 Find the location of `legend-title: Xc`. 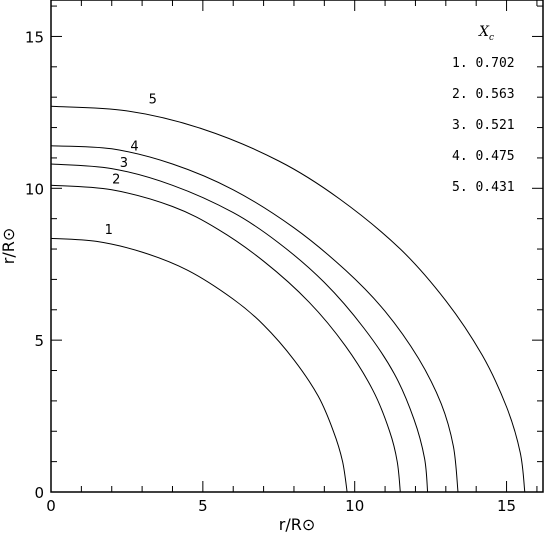

legend-title: Xc is located at coordinates (486, 33).